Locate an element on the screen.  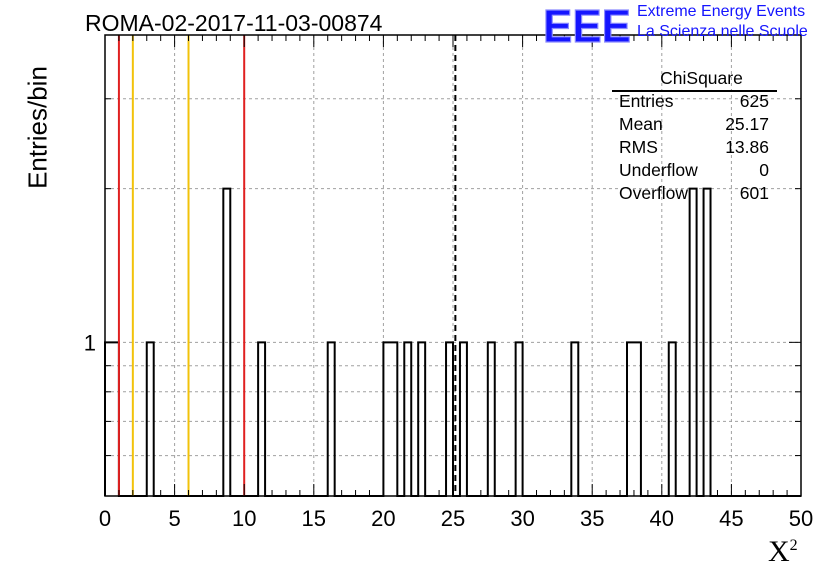
x-tick-label: 5 is located at coordinates (174, 518).